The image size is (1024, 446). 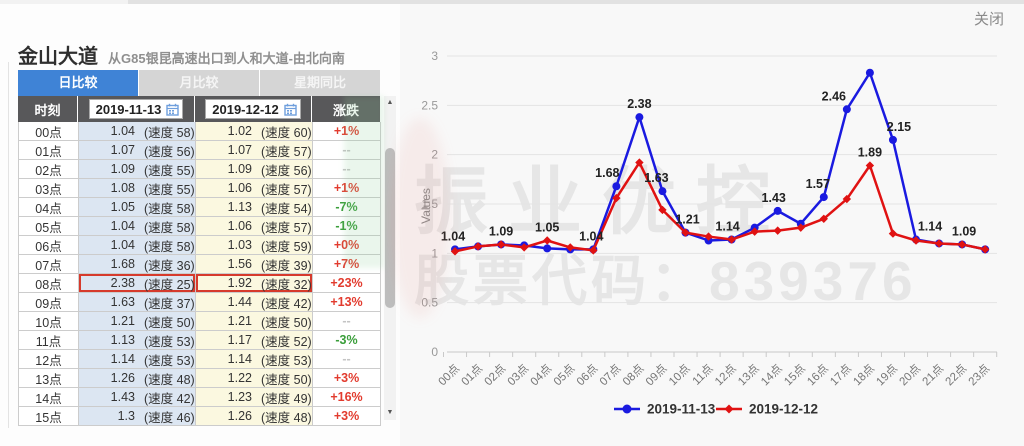 I want to click on change-cell: +23%, so click(x=347, y=283).